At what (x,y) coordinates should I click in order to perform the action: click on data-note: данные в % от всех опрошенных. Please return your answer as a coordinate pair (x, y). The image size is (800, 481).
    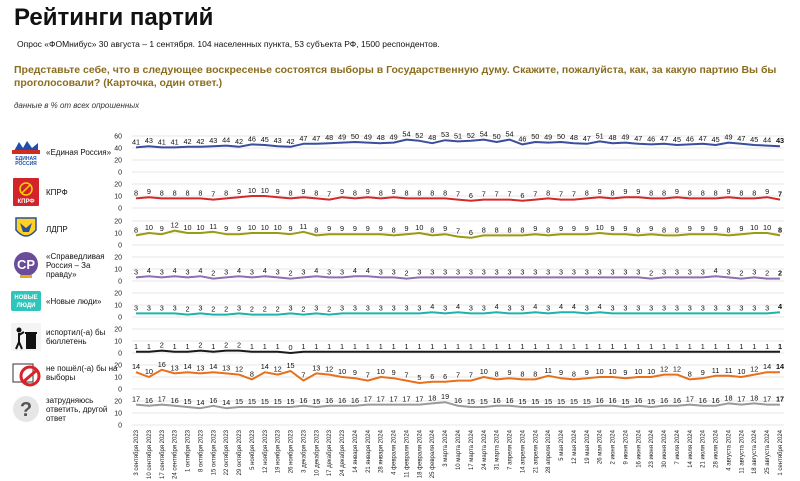
    Looking at the image, I should click on (77, 105).